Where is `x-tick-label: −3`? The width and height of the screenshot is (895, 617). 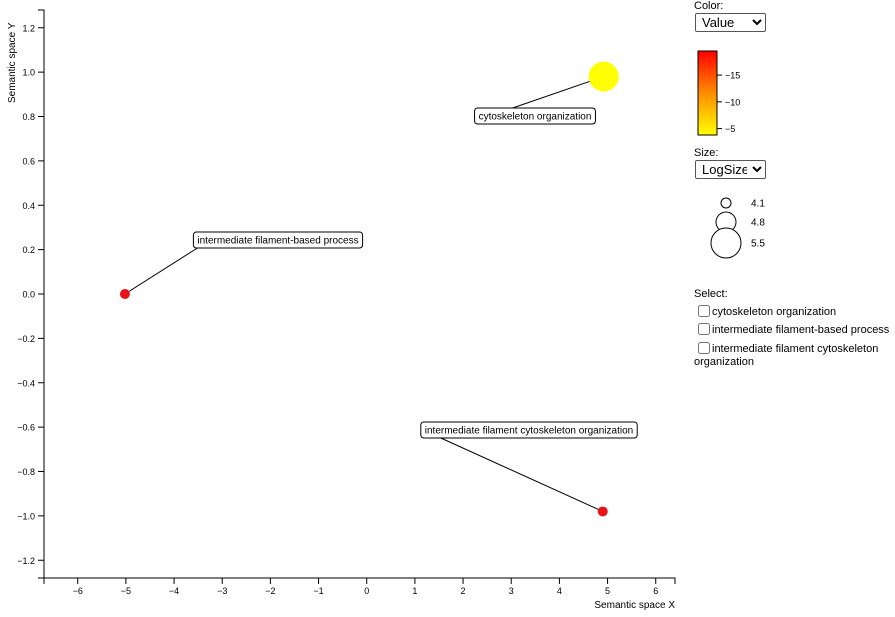 x-tick-label: −3 is located at coordinates (222, 591).